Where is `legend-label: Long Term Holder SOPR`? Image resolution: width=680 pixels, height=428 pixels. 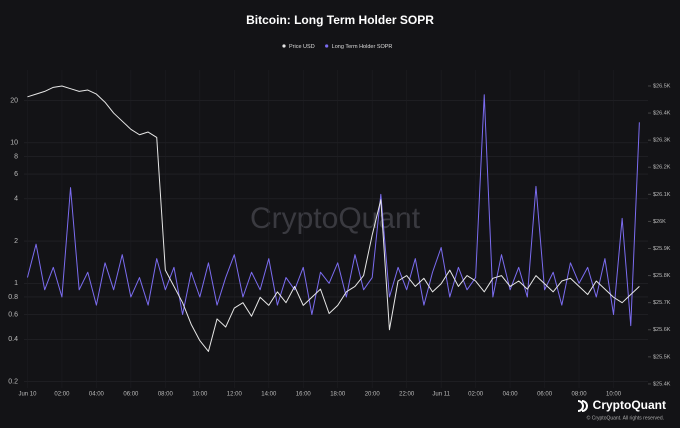 legend-label: Long Term Holder SOPR is located at coordinates (362, 47).